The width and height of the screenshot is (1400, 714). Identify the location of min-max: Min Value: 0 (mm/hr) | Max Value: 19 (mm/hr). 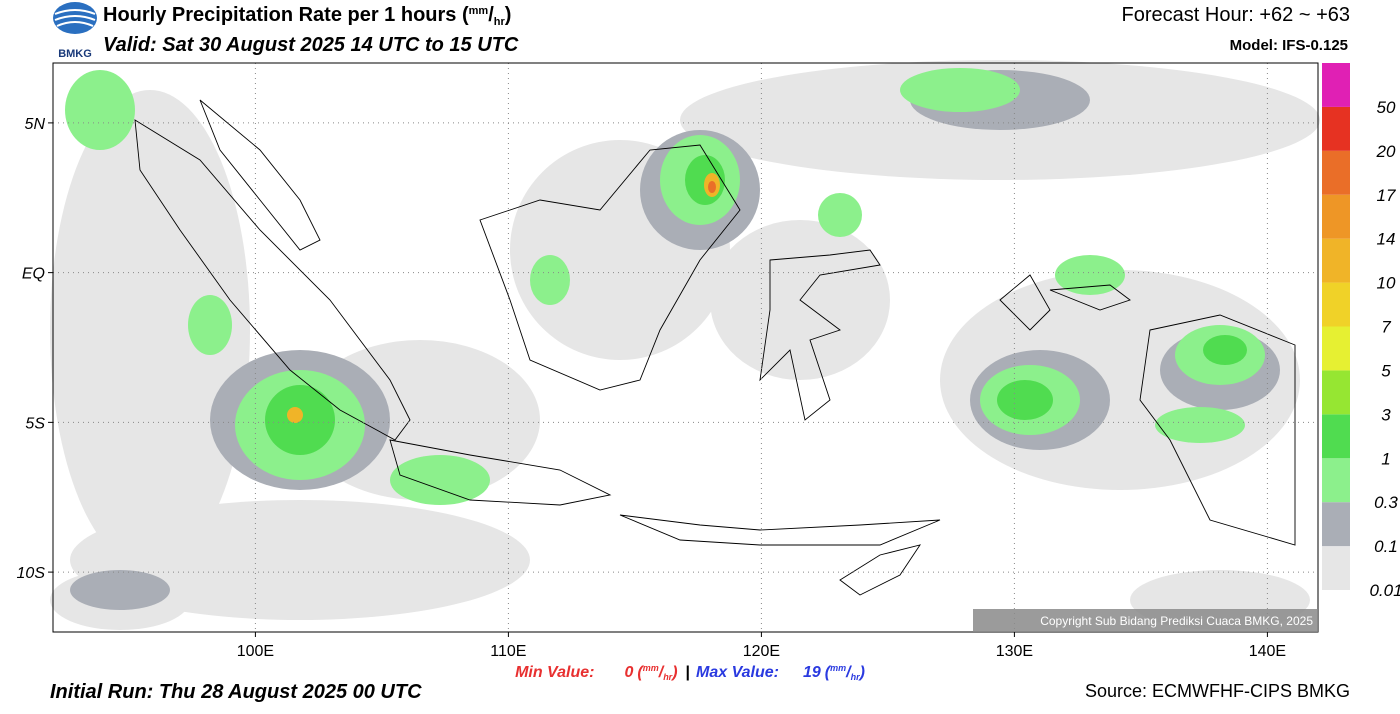
(690, 672).